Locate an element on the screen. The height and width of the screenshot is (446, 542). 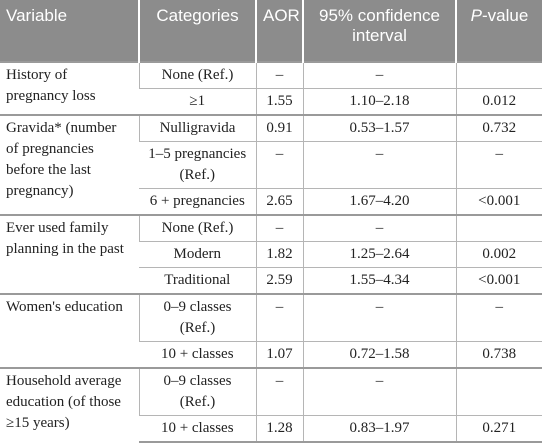
table-row: 1–5 pregnancies (Ref.) – – – is located at coordinates (271, 165).